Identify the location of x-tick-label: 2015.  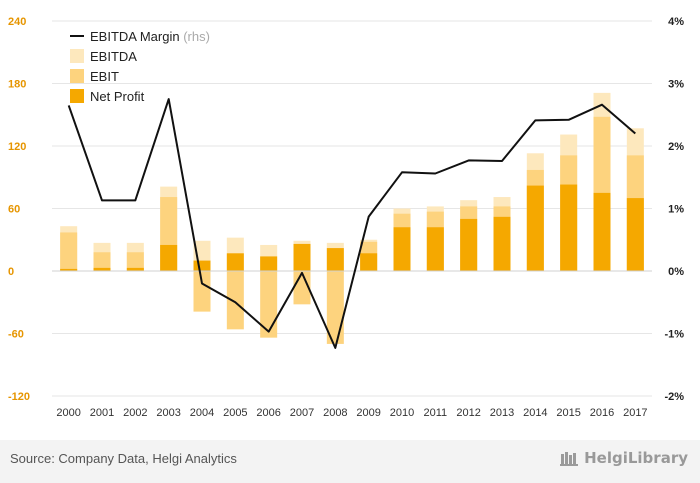
(568, 413).